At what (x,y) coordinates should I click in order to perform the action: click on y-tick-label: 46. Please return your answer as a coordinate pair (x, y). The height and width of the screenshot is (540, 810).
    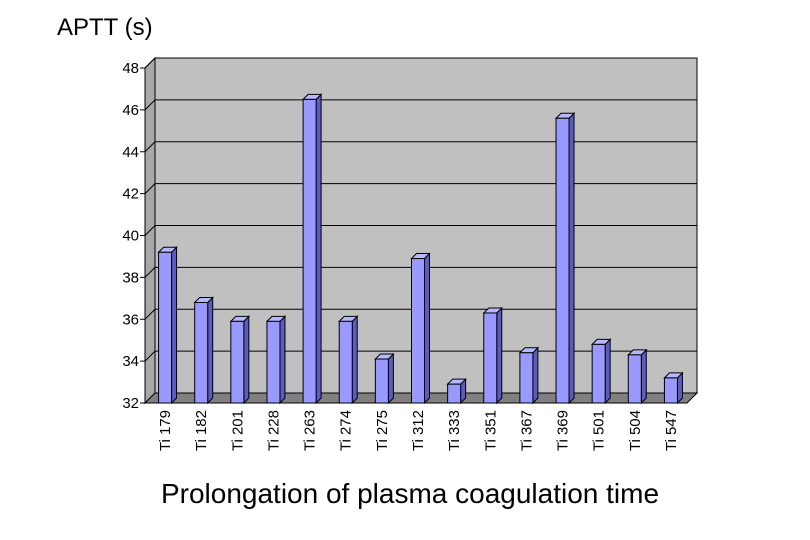
    Looking at the image, I should click on (130, 110).